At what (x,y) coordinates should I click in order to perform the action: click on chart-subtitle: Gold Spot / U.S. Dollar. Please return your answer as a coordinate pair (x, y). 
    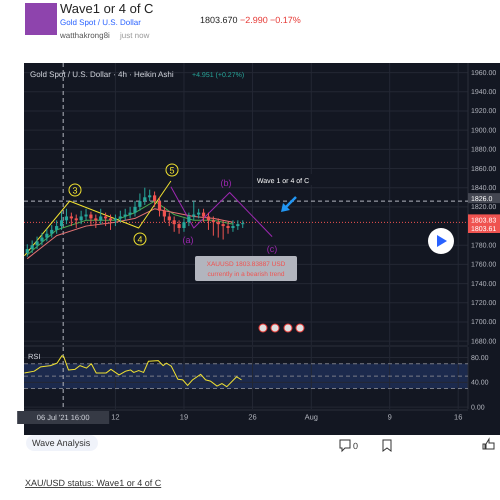
    Looking at the image, I should click on (101, 22).